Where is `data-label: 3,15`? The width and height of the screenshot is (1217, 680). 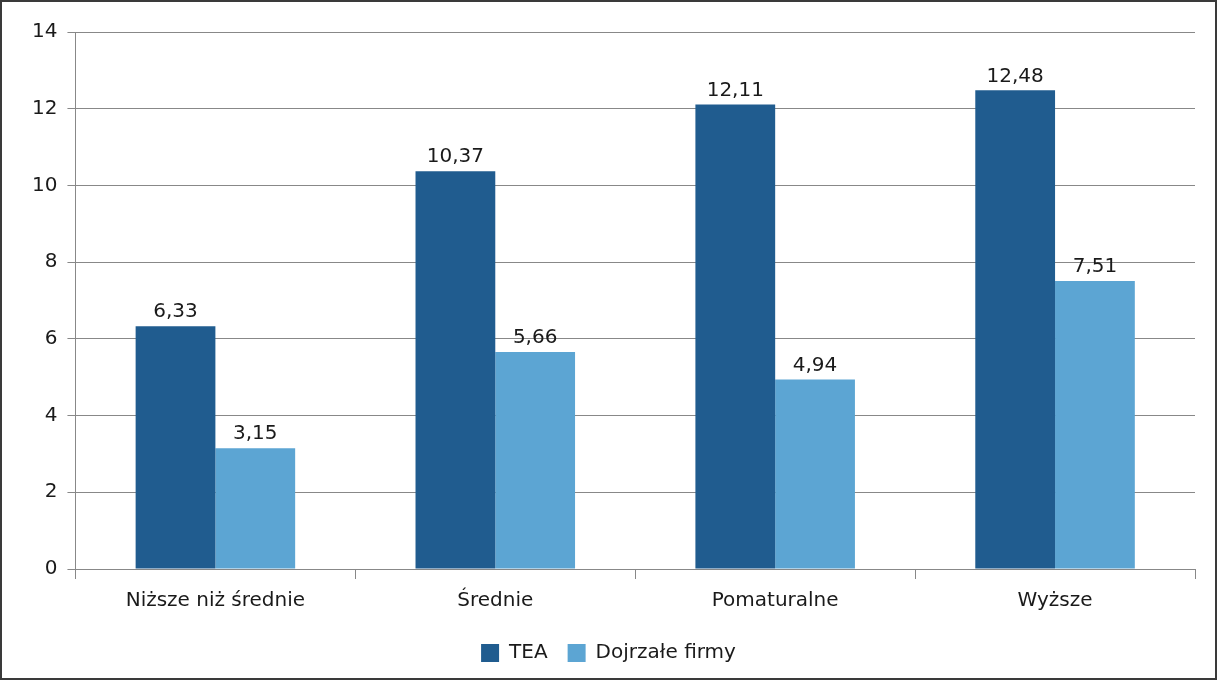 data-label: 3,15 is located at coordinates (255, 432).